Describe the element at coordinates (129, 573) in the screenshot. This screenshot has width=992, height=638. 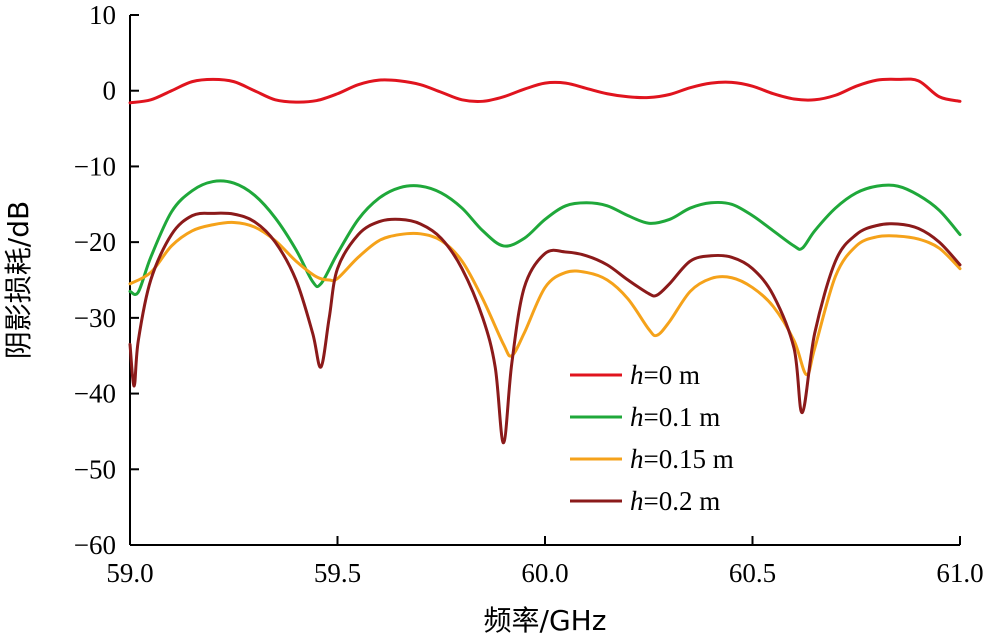
I see `x-tick-label: 59.0` at that location.